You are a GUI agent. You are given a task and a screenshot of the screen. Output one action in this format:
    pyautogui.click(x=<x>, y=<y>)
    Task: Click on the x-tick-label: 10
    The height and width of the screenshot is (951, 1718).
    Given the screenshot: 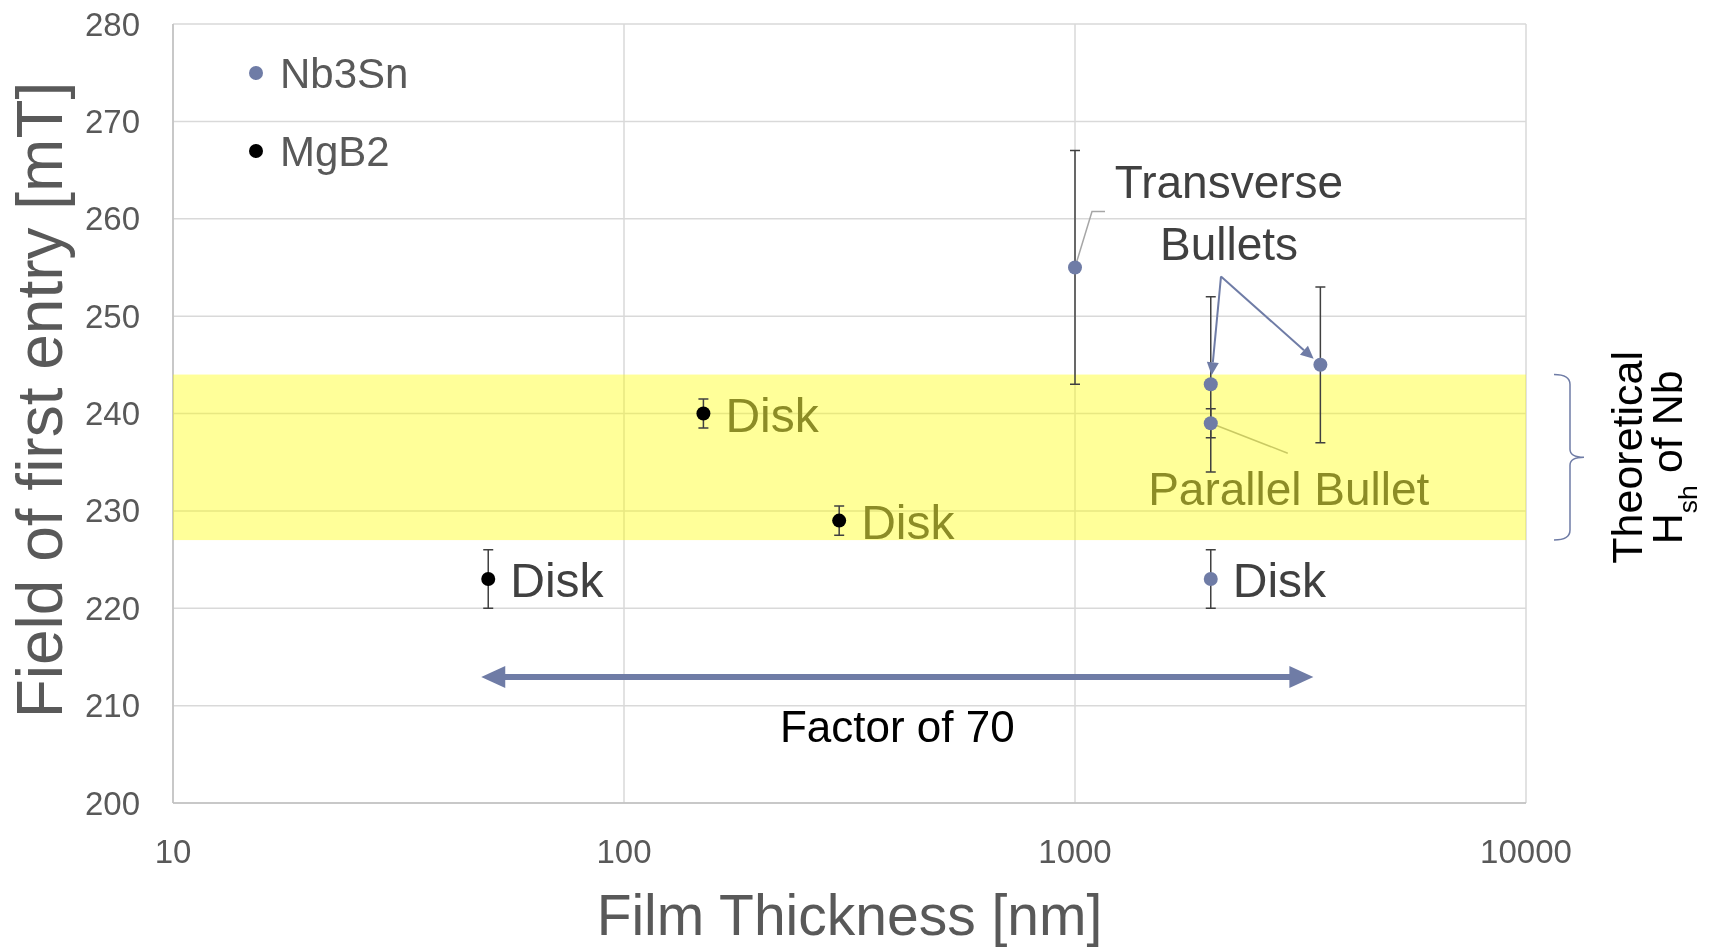 What is the action you would take?
    pyautogui.click(x=173, y=851)
    